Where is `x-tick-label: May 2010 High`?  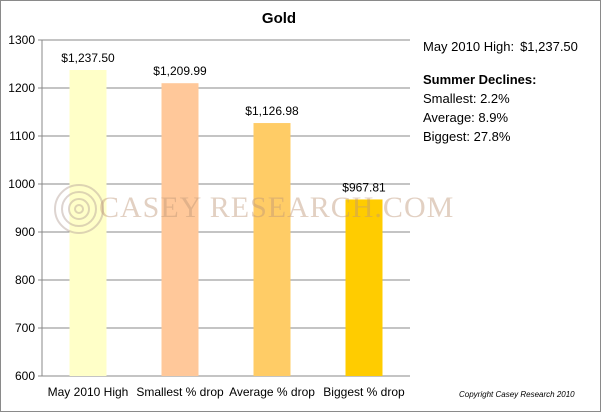
x-tick-label: May 2010 High is located at coordinates (88, 392).